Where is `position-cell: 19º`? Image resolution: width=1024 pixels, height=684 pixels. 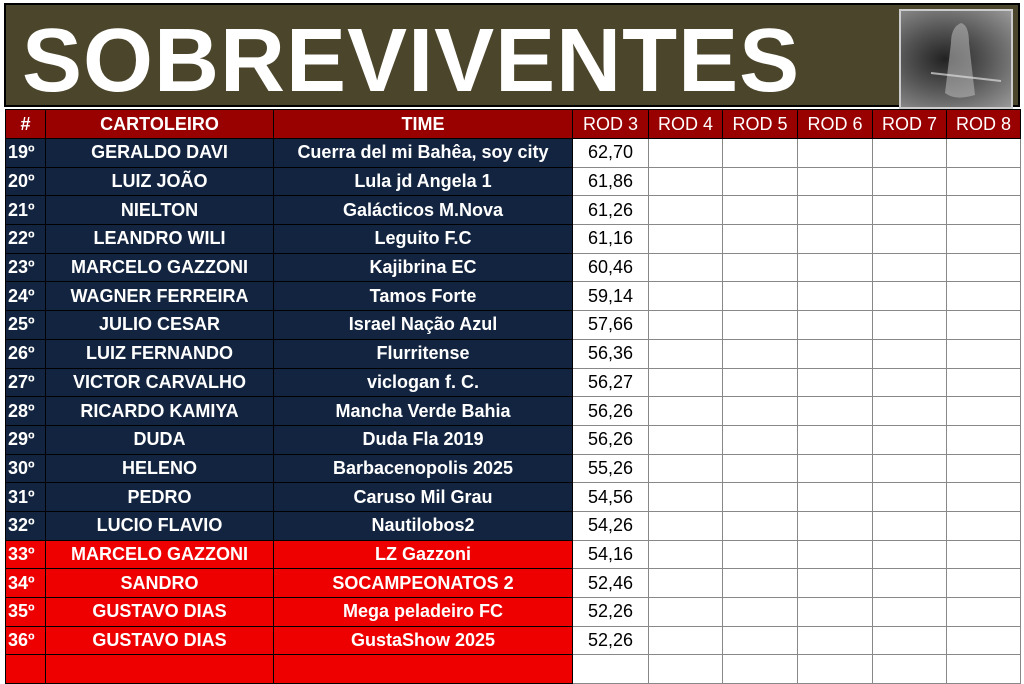 position-cell: 19º is located at coordinates (25, 153).